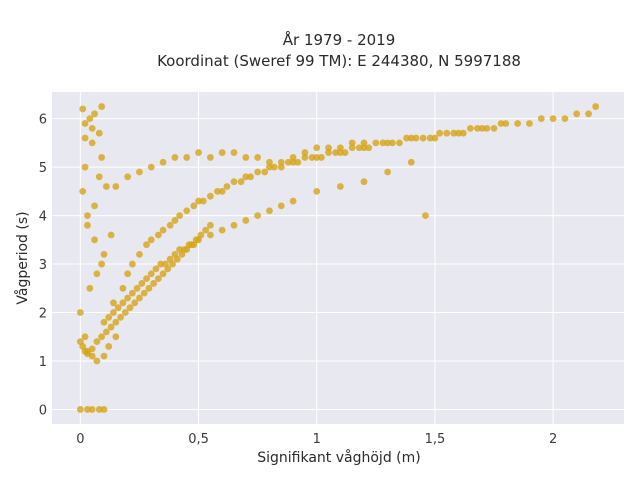 The image size is (640, 480). What do you see at coordinates (22, 257) in the screenshot?
I see `y-axis-title: Vågperiod (s)` at bounding box center [22, 257].